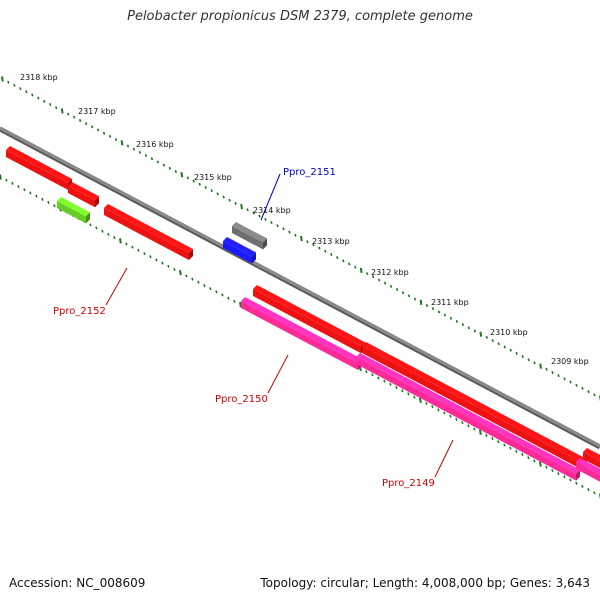  What do you see at coordinates (390, 272) in the screenshot?
I see `tick-label: 2312 kbp` at bounding box center [390, 272].